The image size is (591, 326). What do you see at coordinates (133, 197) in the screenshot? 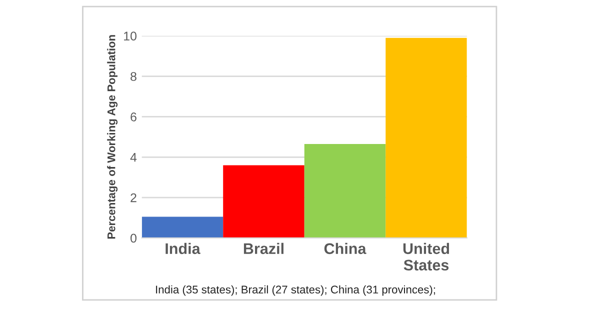
I see `y-tick-label: 2` at bounding box center [133, 197].